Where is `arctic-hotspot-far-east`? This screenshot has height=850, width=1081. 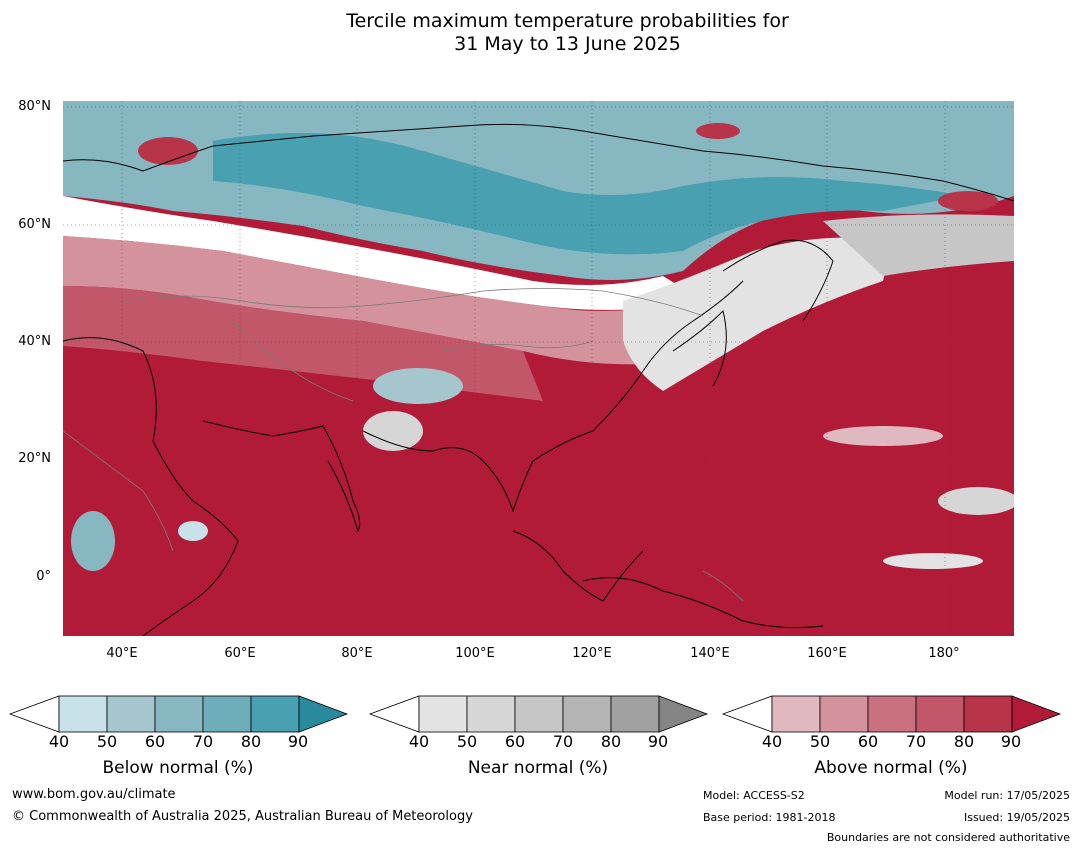
arctic-hotspot-far-east is located at coordinates (968, 201).